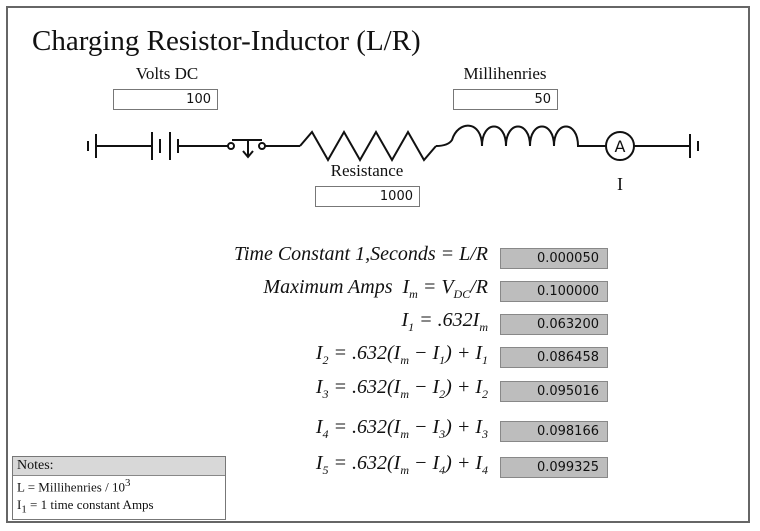 Image resolution: width=760 pixels, height=531 pixels. What do you see at coordinates (620, 184) in the screenshot?
I see `ammeter-label: I` at bounding box center [620, 184].